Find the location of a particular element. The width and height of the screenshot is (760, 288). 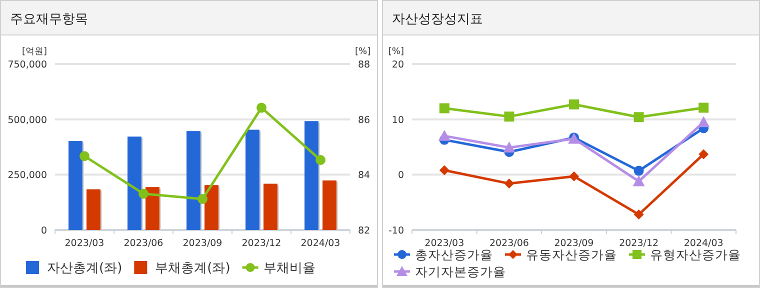

y-axis-title: [%] is located at coordinates (396, 52).